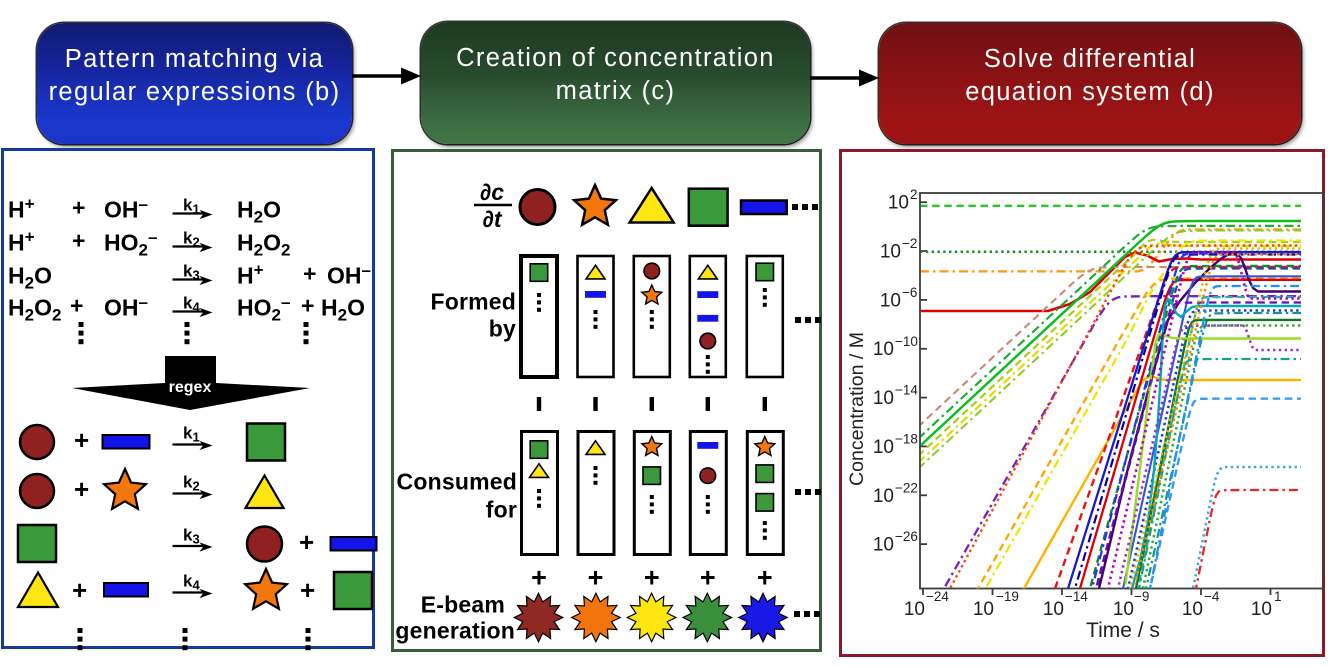 This screenshot has height=667, width=1333. What do you see at coordinates (1278, 596) in the screenshot?
I see `svg-text: 1` at bounding box center [1278, 596].